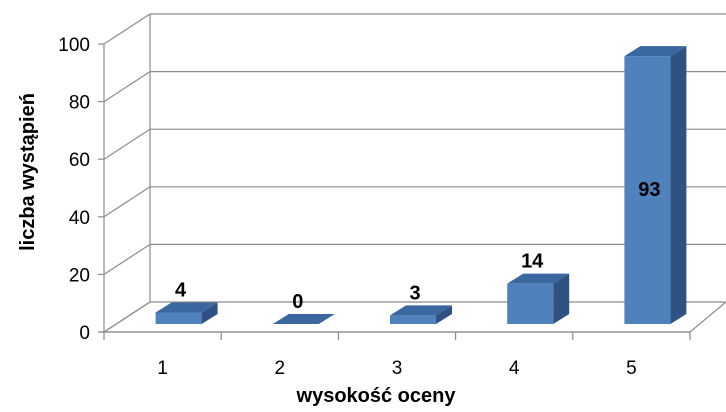 The height and width of the screenshot is (412, 726). Describe the element at coordinates (376, 396) in the screenshot. I see `x-axis-title: wysokość oceny` at that location.